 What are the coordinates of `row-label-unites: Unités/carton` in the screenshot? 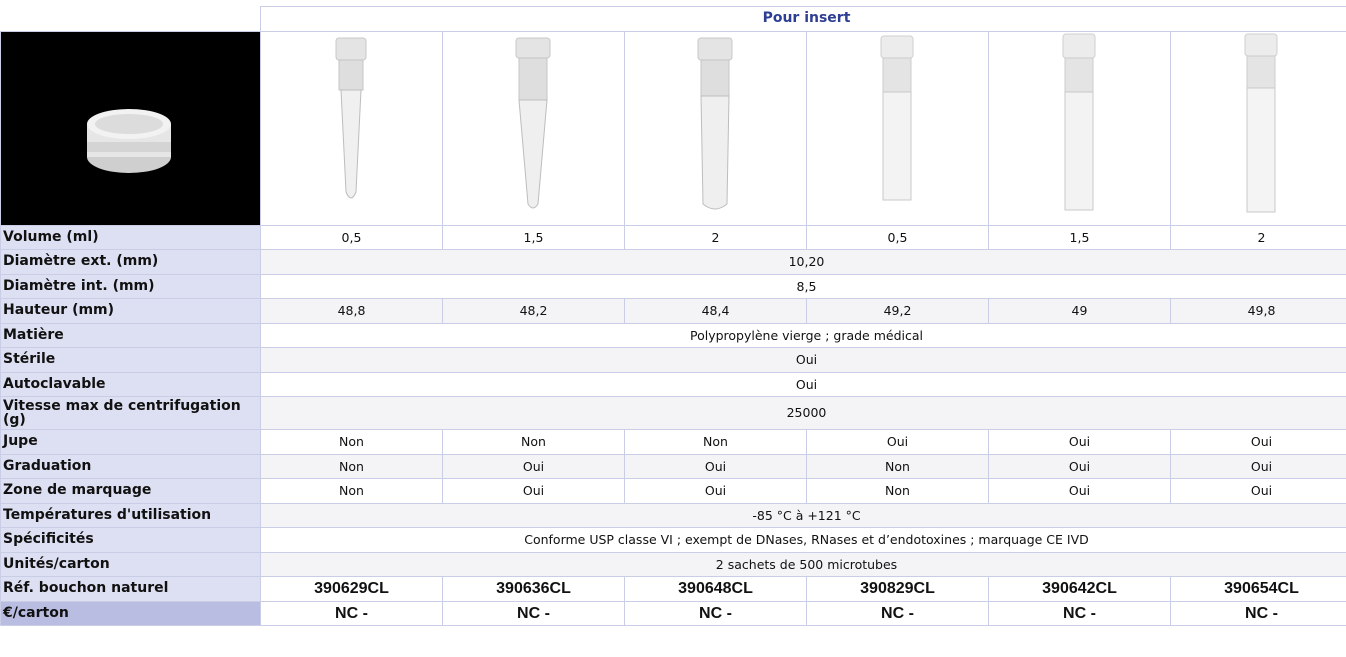 It's located at (130, 564).